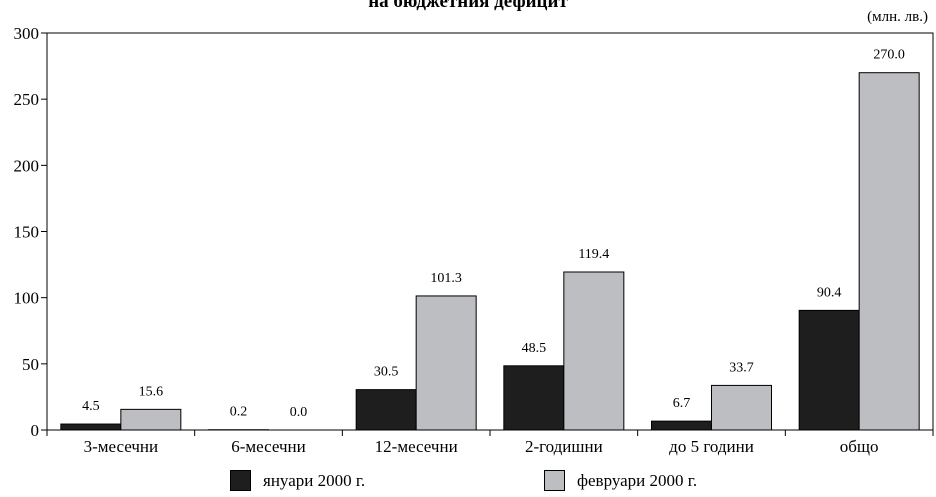 This screenshot has width=936, height=497. Describe the element at coordinates (711, 446) in the screenshot. I see `x-tick-label: до 5 години` at that location.